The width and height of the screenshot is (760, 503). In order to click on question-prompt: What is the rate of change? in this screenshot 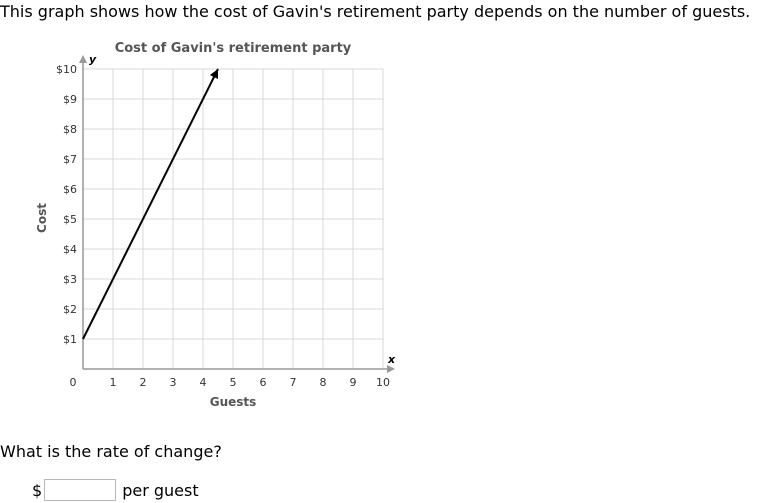, I will do `click(111, 451)`.